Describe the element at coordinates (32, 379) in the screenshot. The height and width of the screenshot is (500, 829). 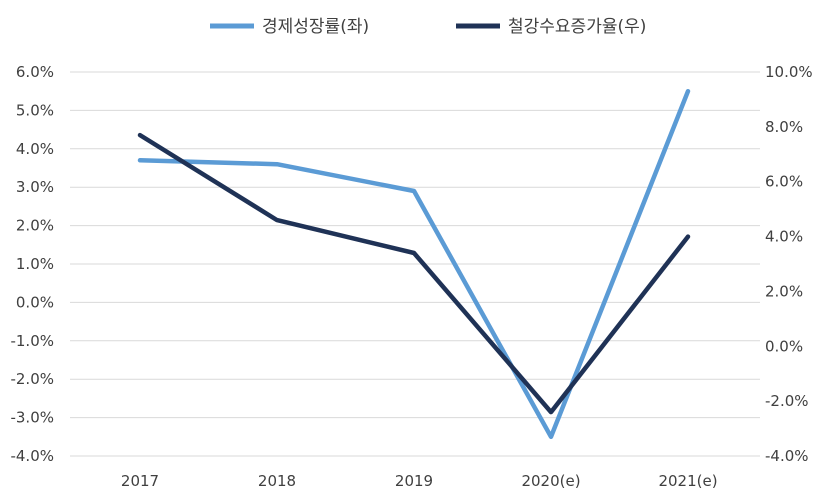
I see `left-tick-label: -2.0%` at that location.